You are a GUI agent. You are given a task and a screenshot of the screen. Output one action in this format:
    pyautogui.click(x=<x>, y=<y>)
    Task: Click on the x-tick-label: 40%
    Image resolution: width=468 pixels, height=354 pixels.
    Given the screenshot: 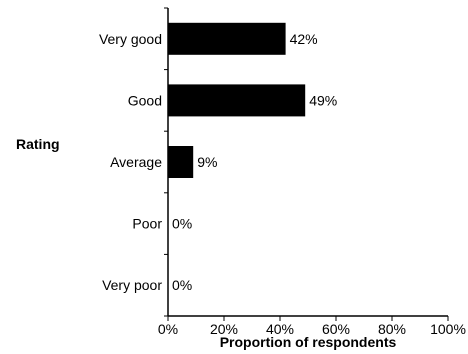 What is the action you would take?
    pyautogui.click(x=280, y=329)
    